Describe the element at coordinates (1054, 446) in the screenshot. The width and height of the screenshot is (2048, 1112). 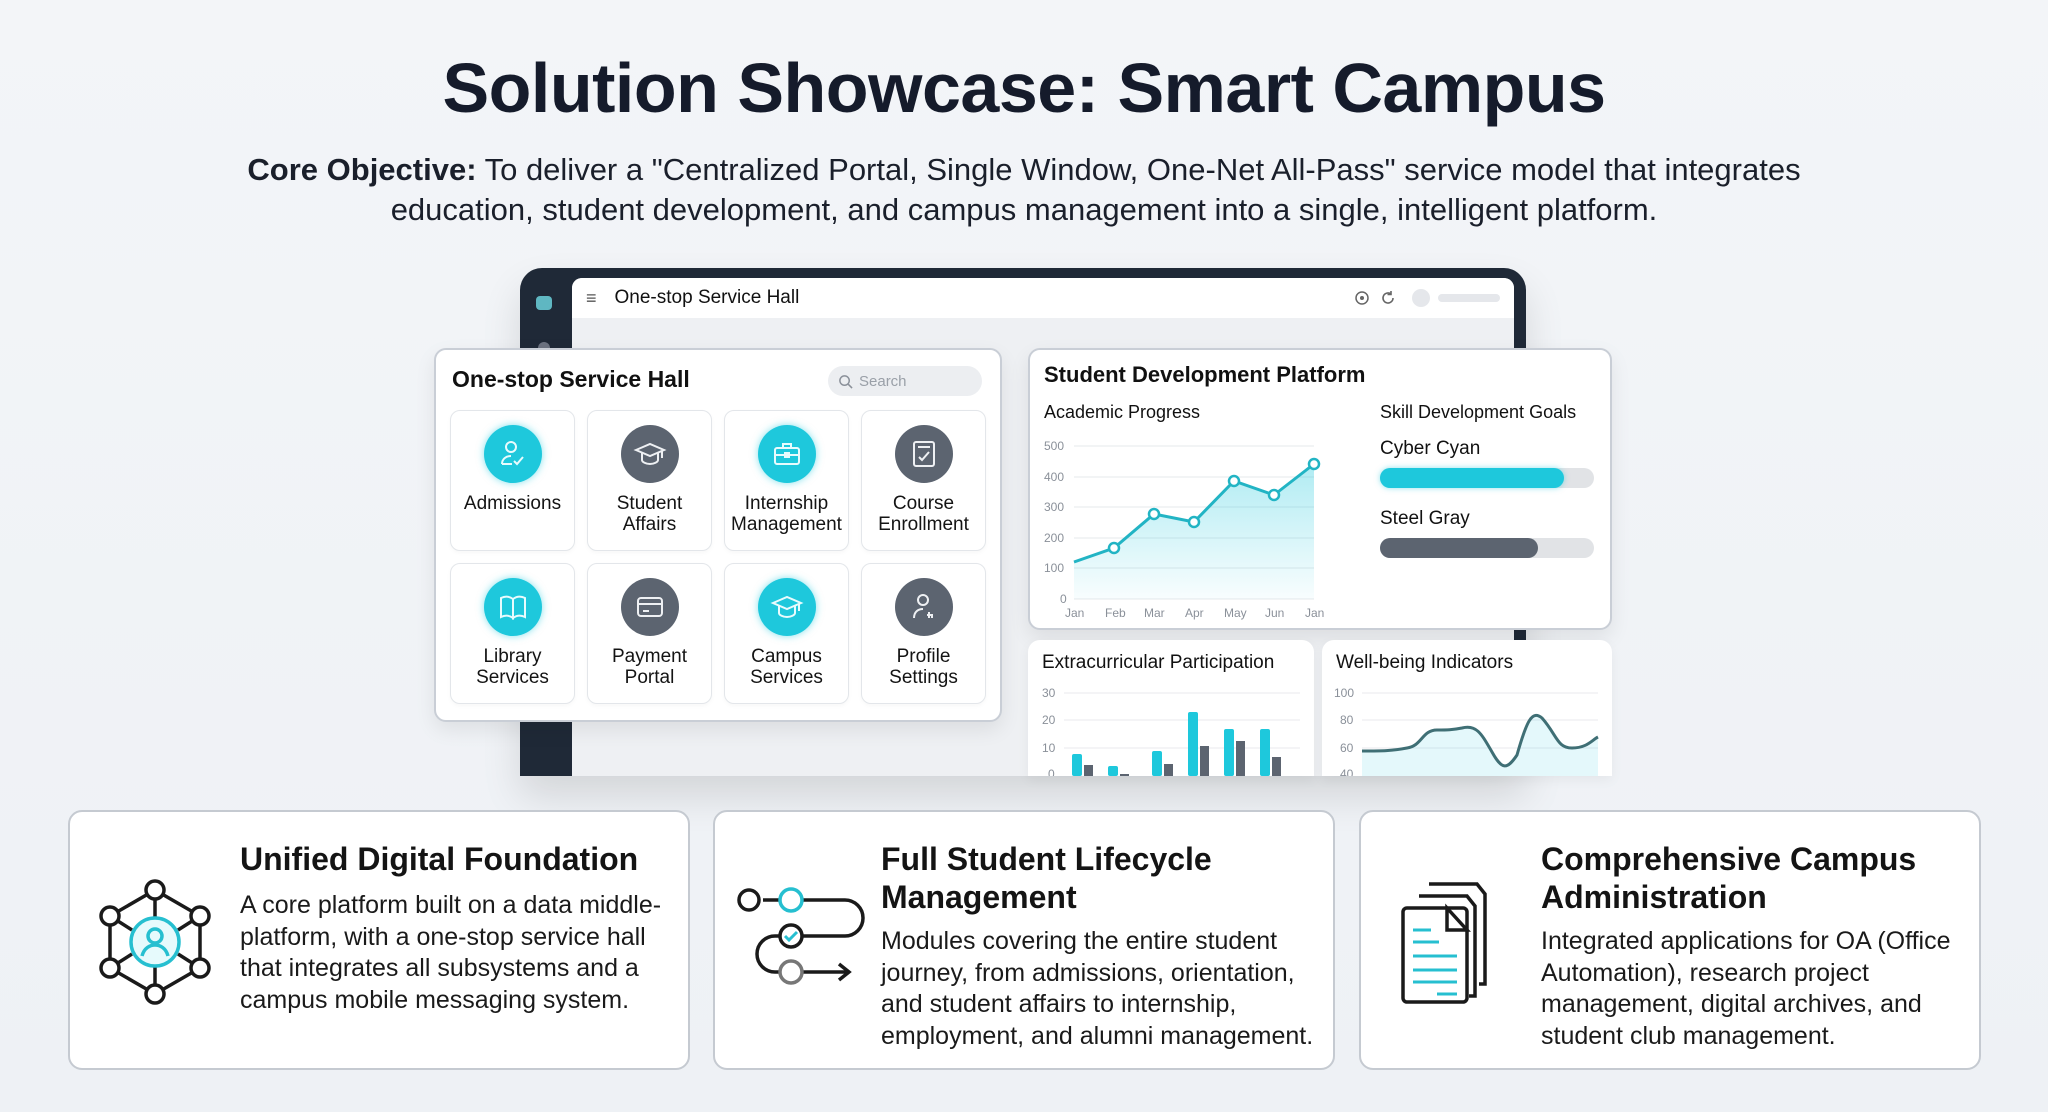
I see `svg-text: 500` at that location.